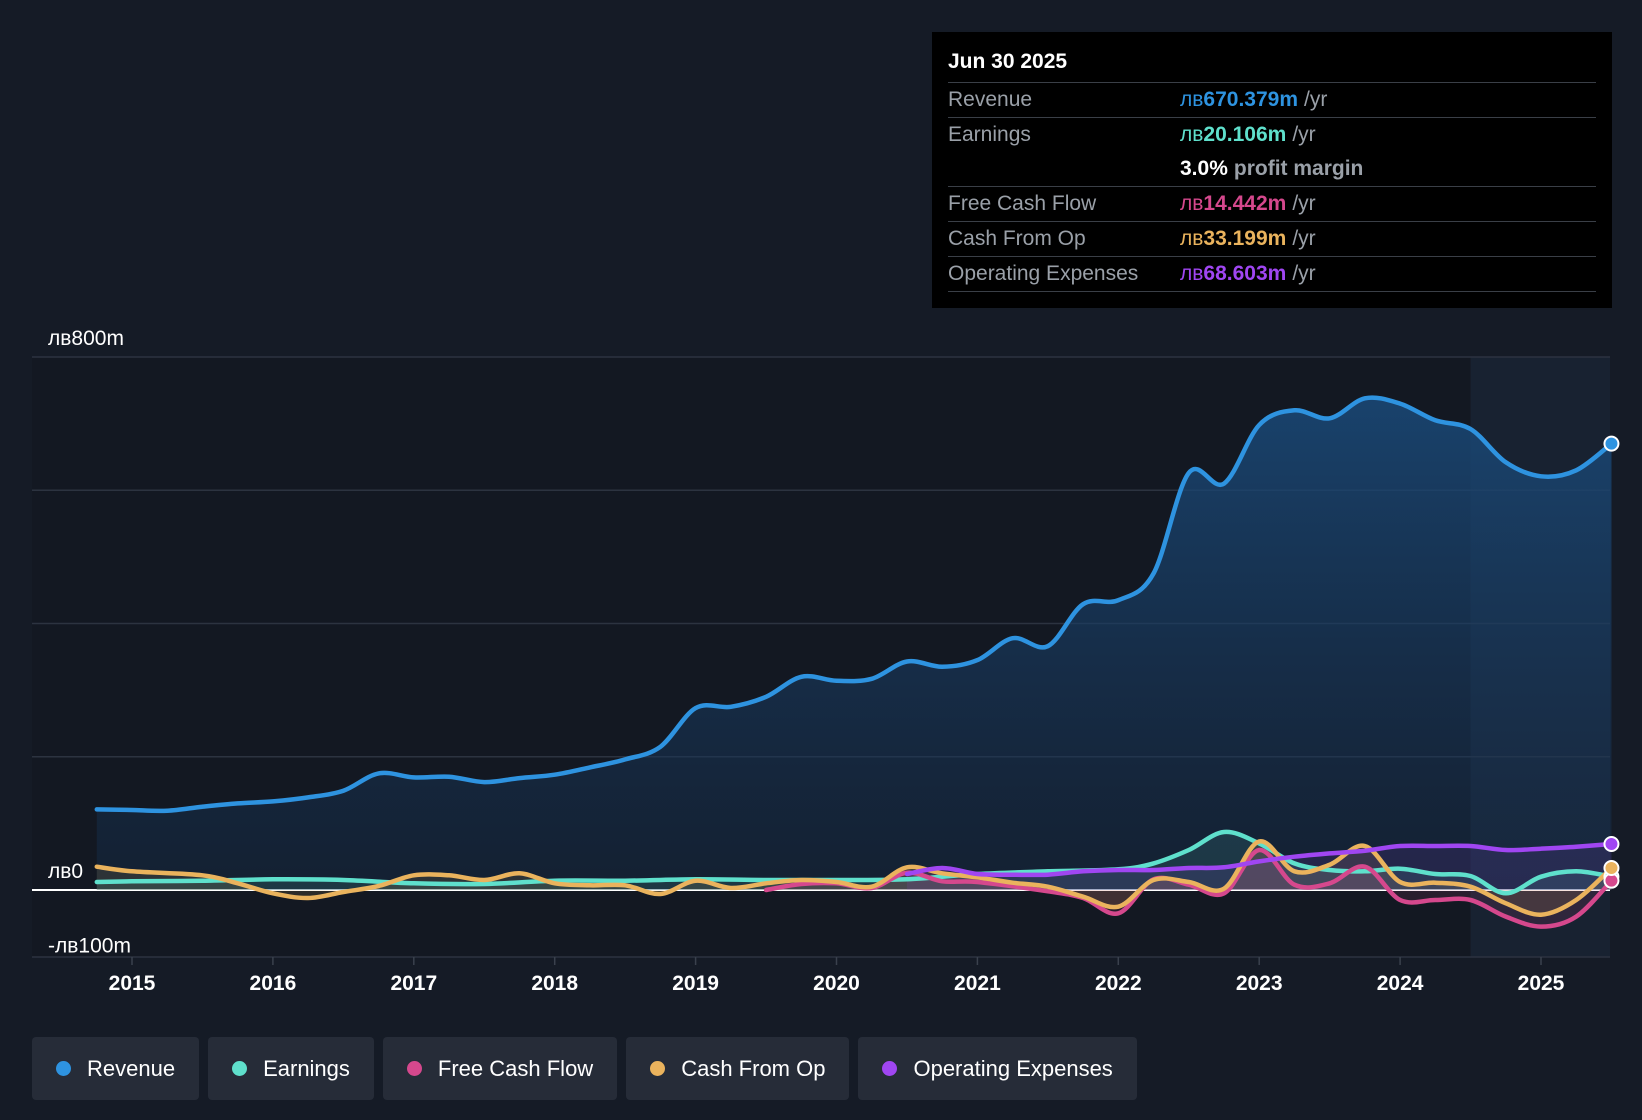  Describe the element at coordinates (515, 1068) in the screenshot. I see `legend-label: Free Cash Flow` at that location.